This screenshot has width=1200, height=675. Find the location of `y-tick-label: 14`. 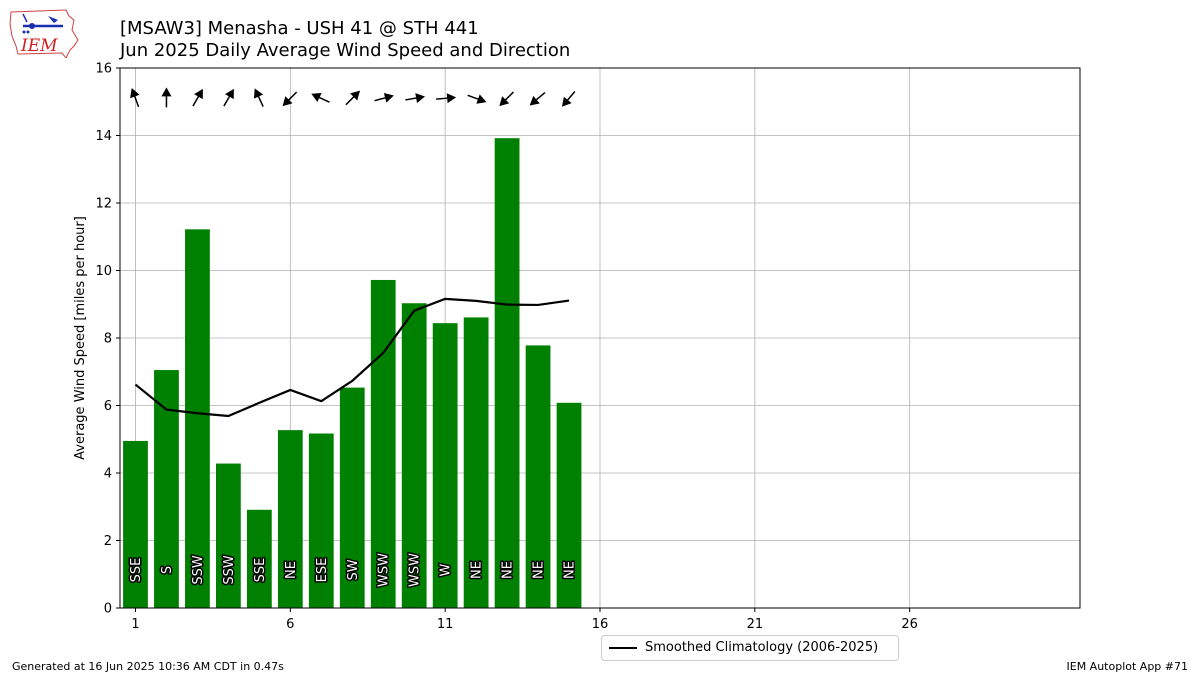

y-tick-label: 14 is located at coordinates (103, 136).